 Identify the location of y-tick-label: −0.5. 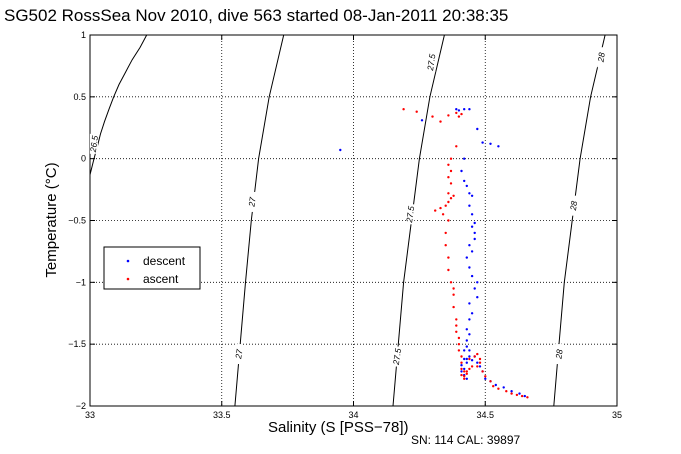
(77, 221).